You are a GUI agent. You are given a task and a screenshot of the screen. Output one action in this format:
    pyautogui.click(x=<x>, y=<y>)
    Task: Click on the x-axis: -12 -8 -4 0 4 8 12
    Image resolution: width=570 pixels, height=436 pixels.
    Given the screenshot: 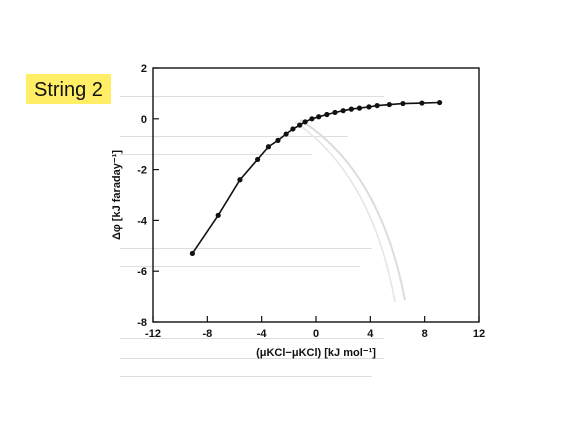 What is the action you would take?
    pyautogui.click(x=315, y=328)
    